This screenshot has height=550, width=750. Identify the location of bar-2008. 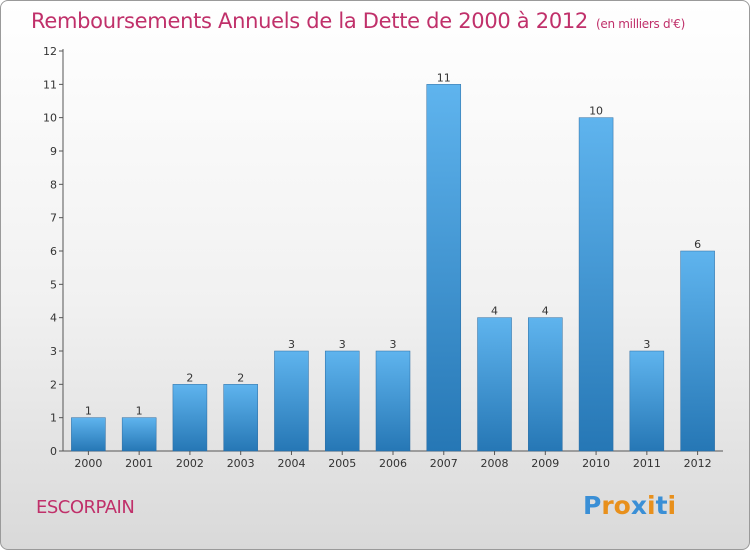
(494, 384).